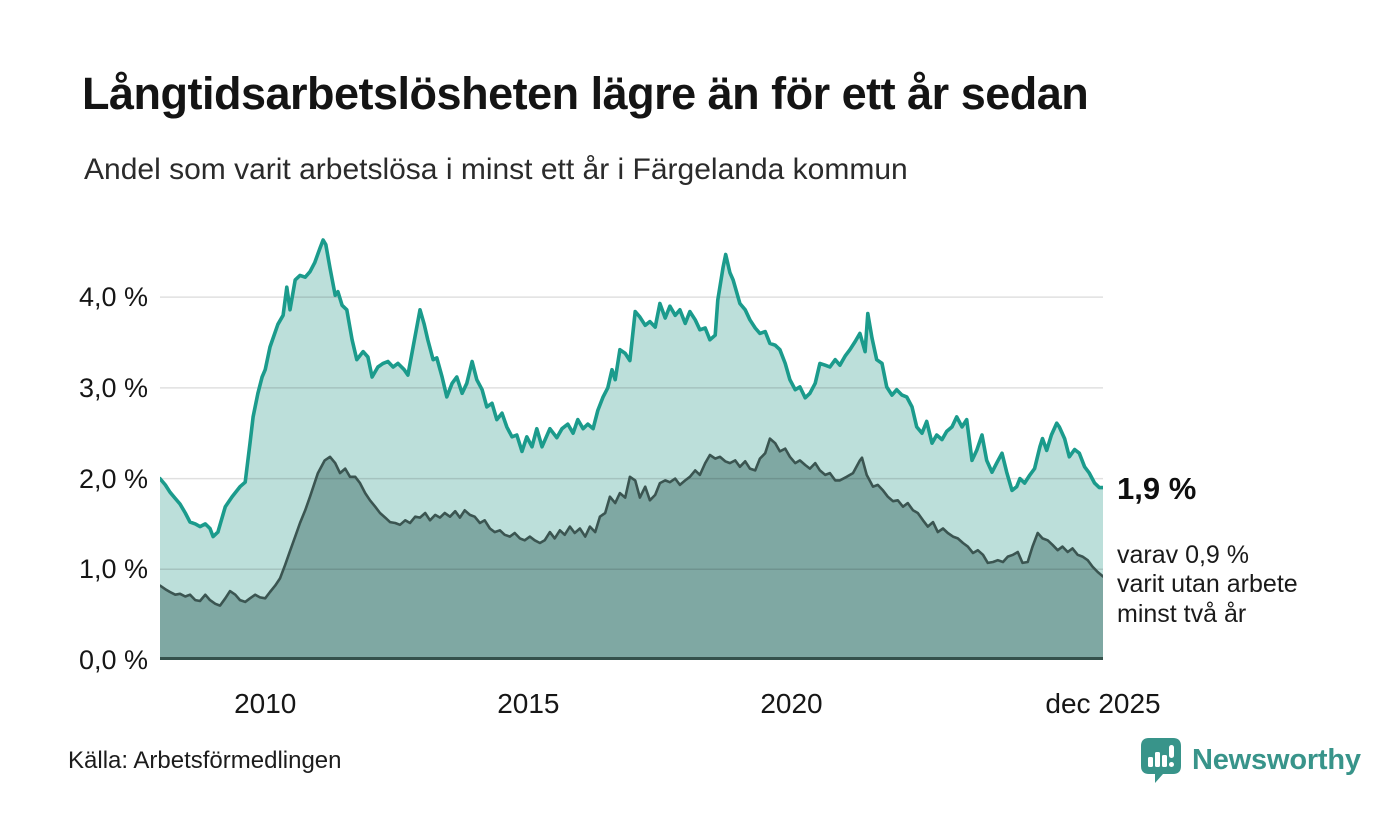 This screenshot has width=1400, height=840. I want to click on x-tick-label: 2015, so click(528, 703).